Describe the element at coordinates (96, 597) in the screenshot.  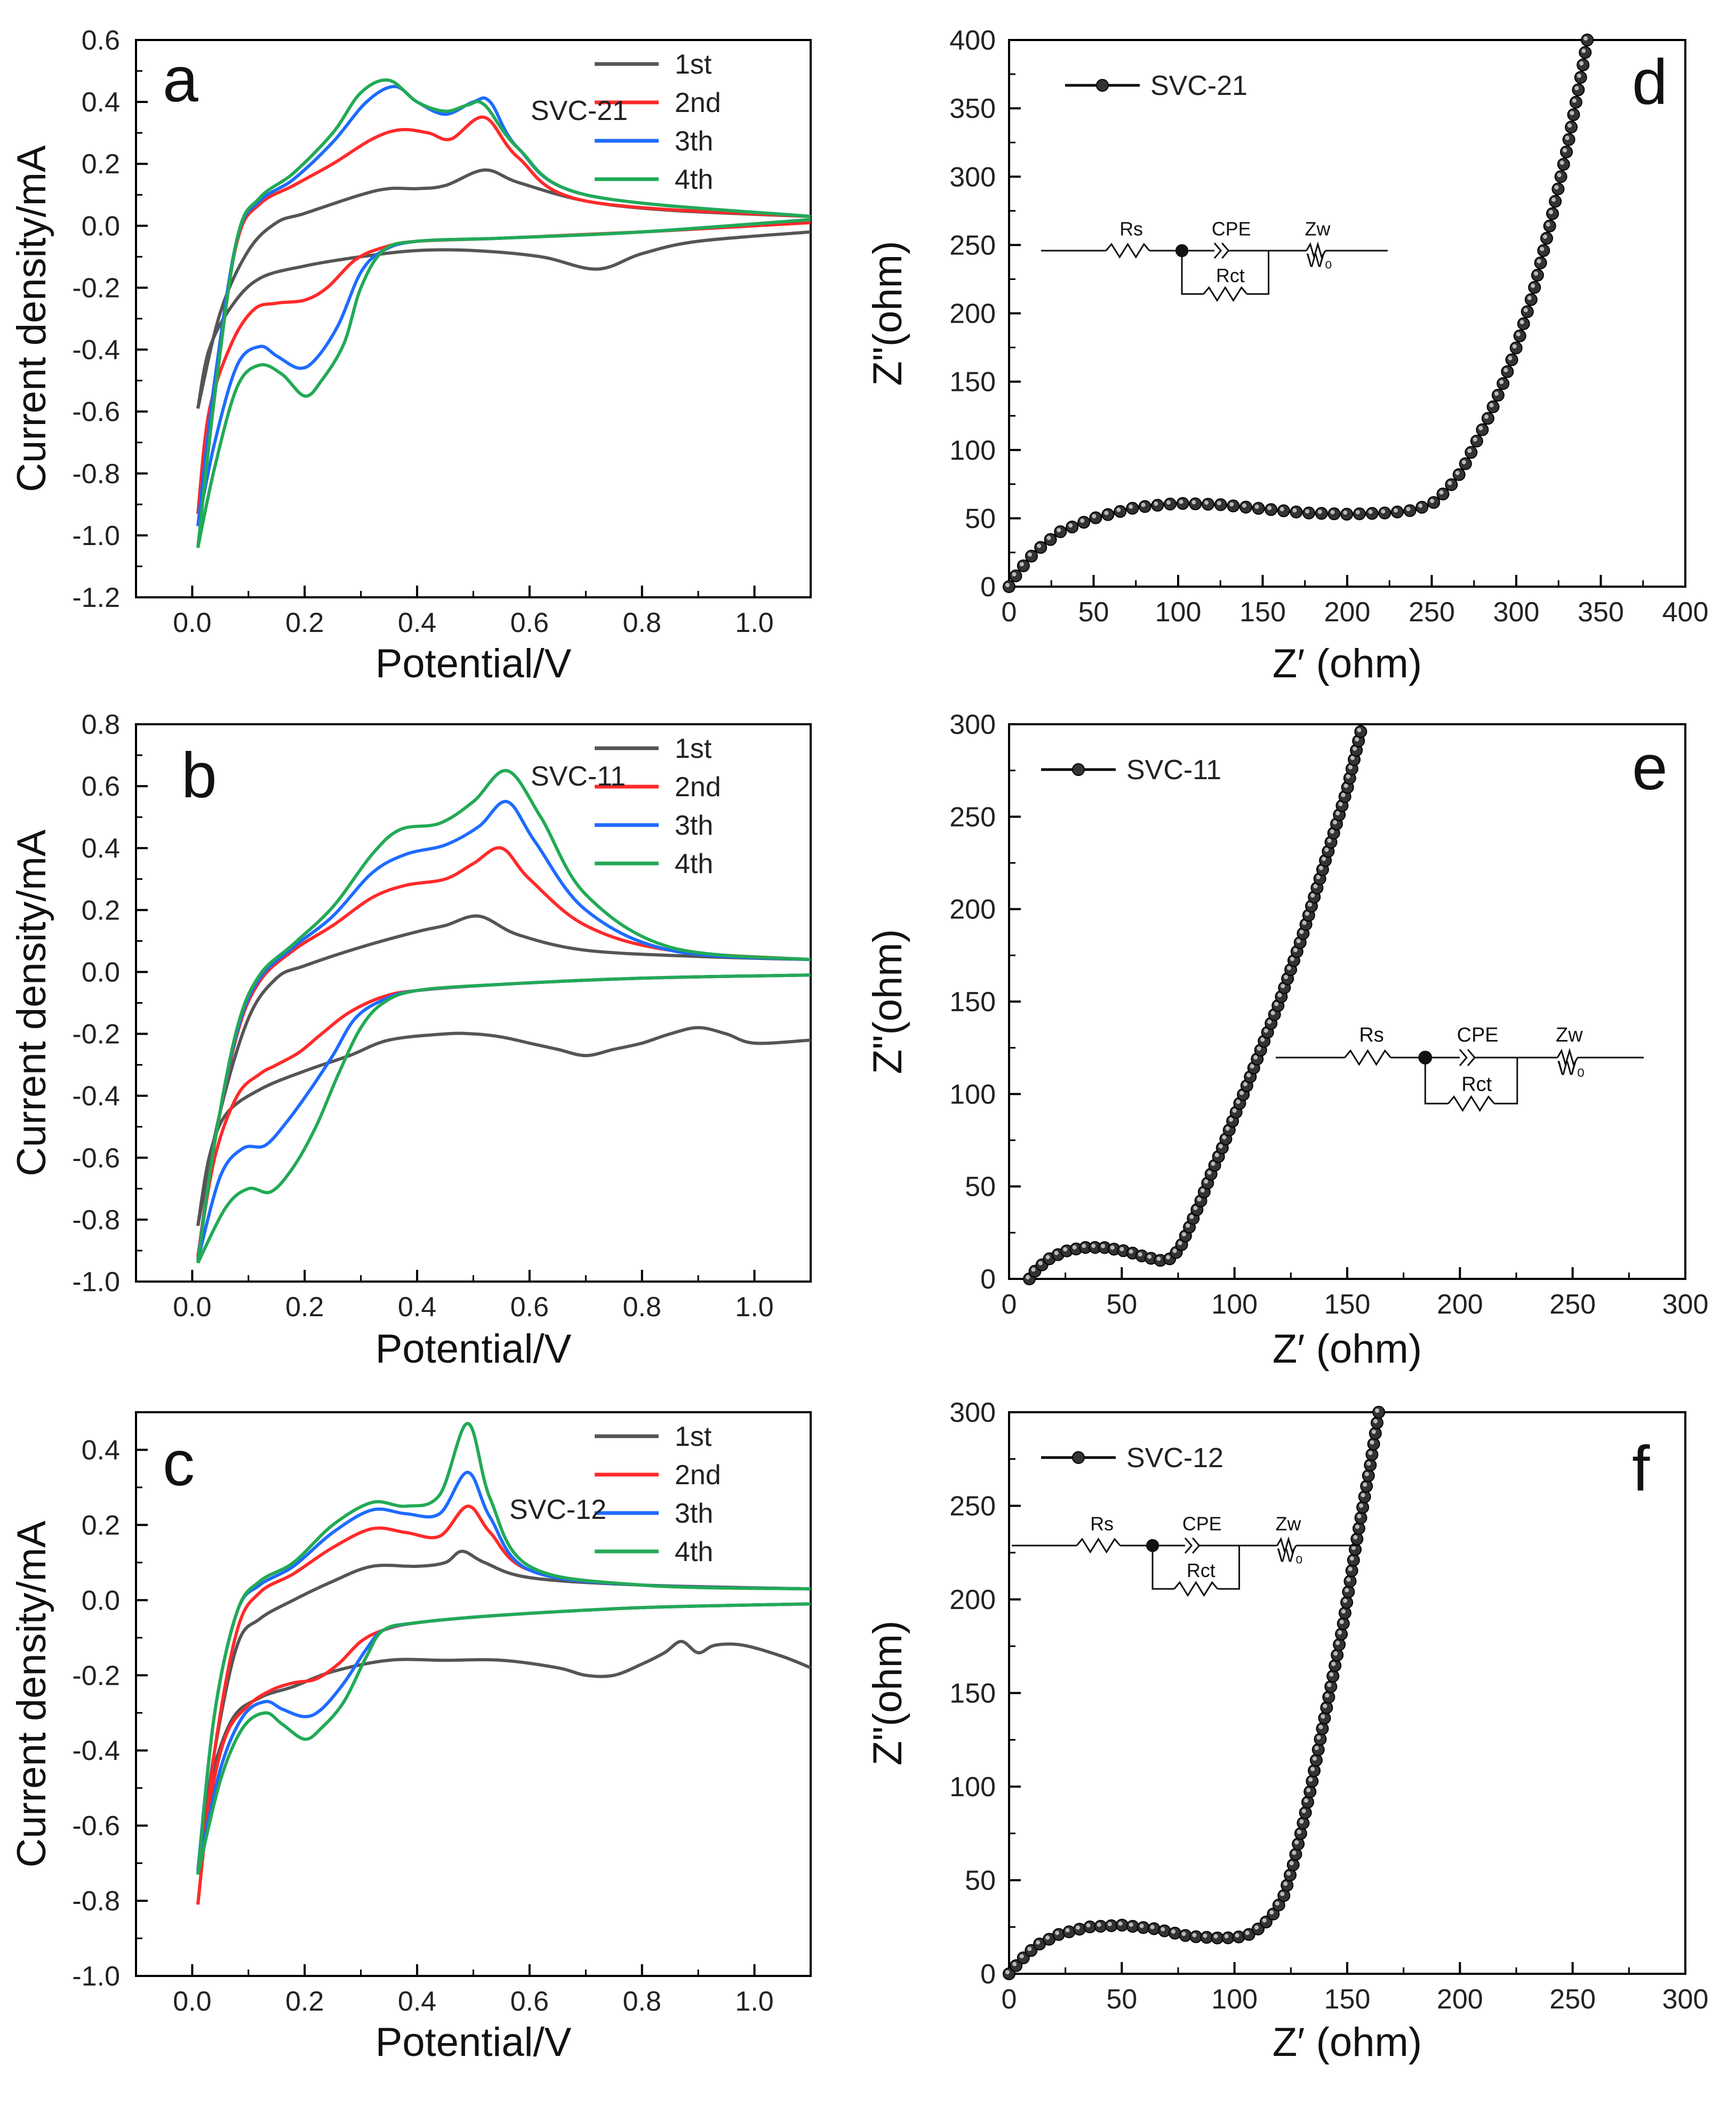
I see `y-tick-label: -1.2` at that location.